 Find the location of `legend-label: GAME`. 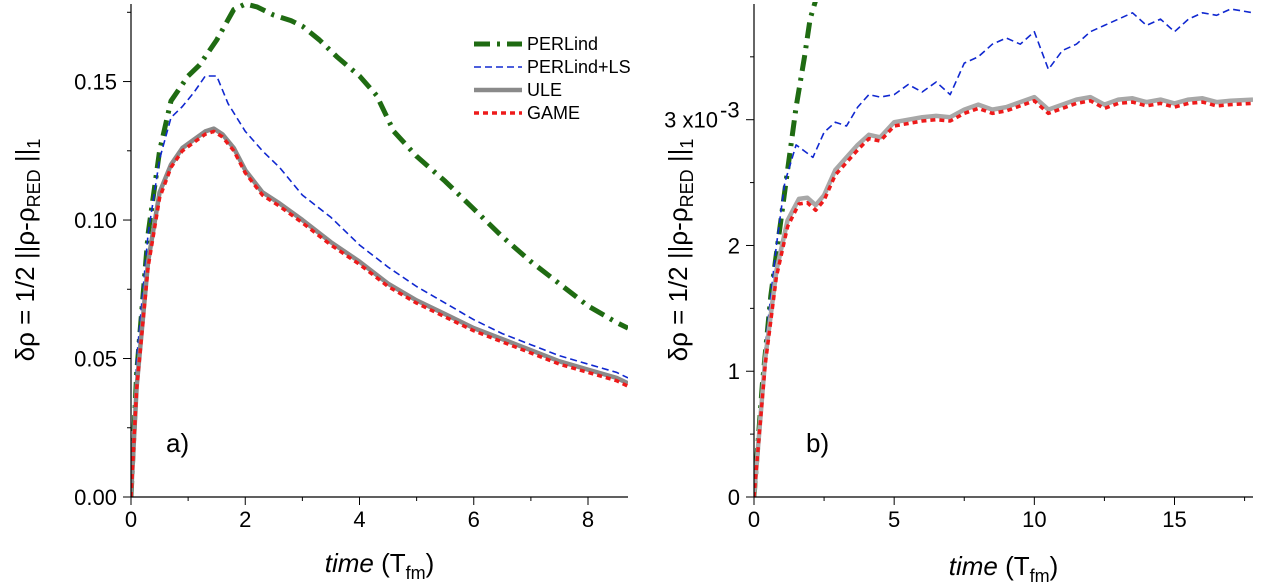

legend-label: GAME is located at coordinates (553, 113).